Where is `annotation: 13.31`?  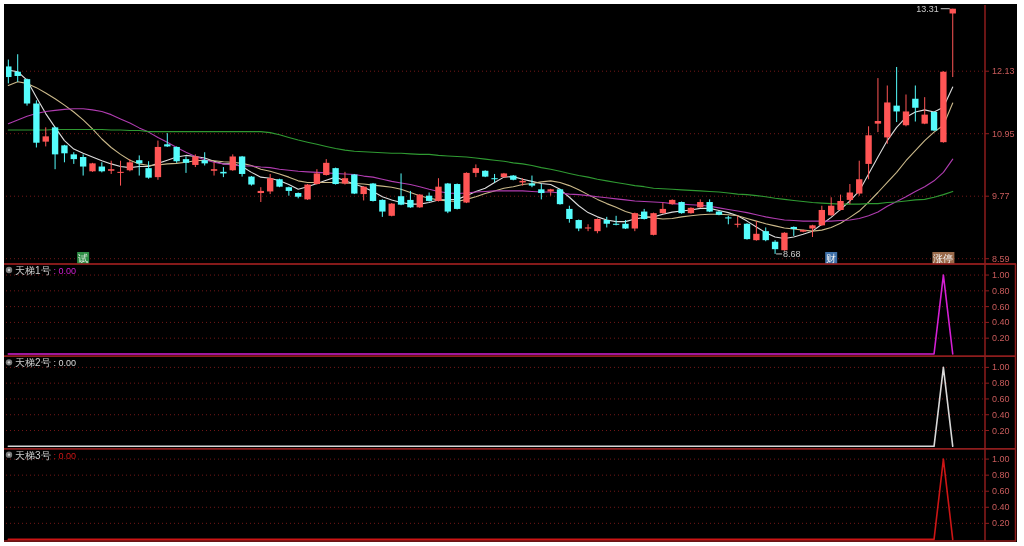 annotation: 13.31 is located at coordinates (927, 8).